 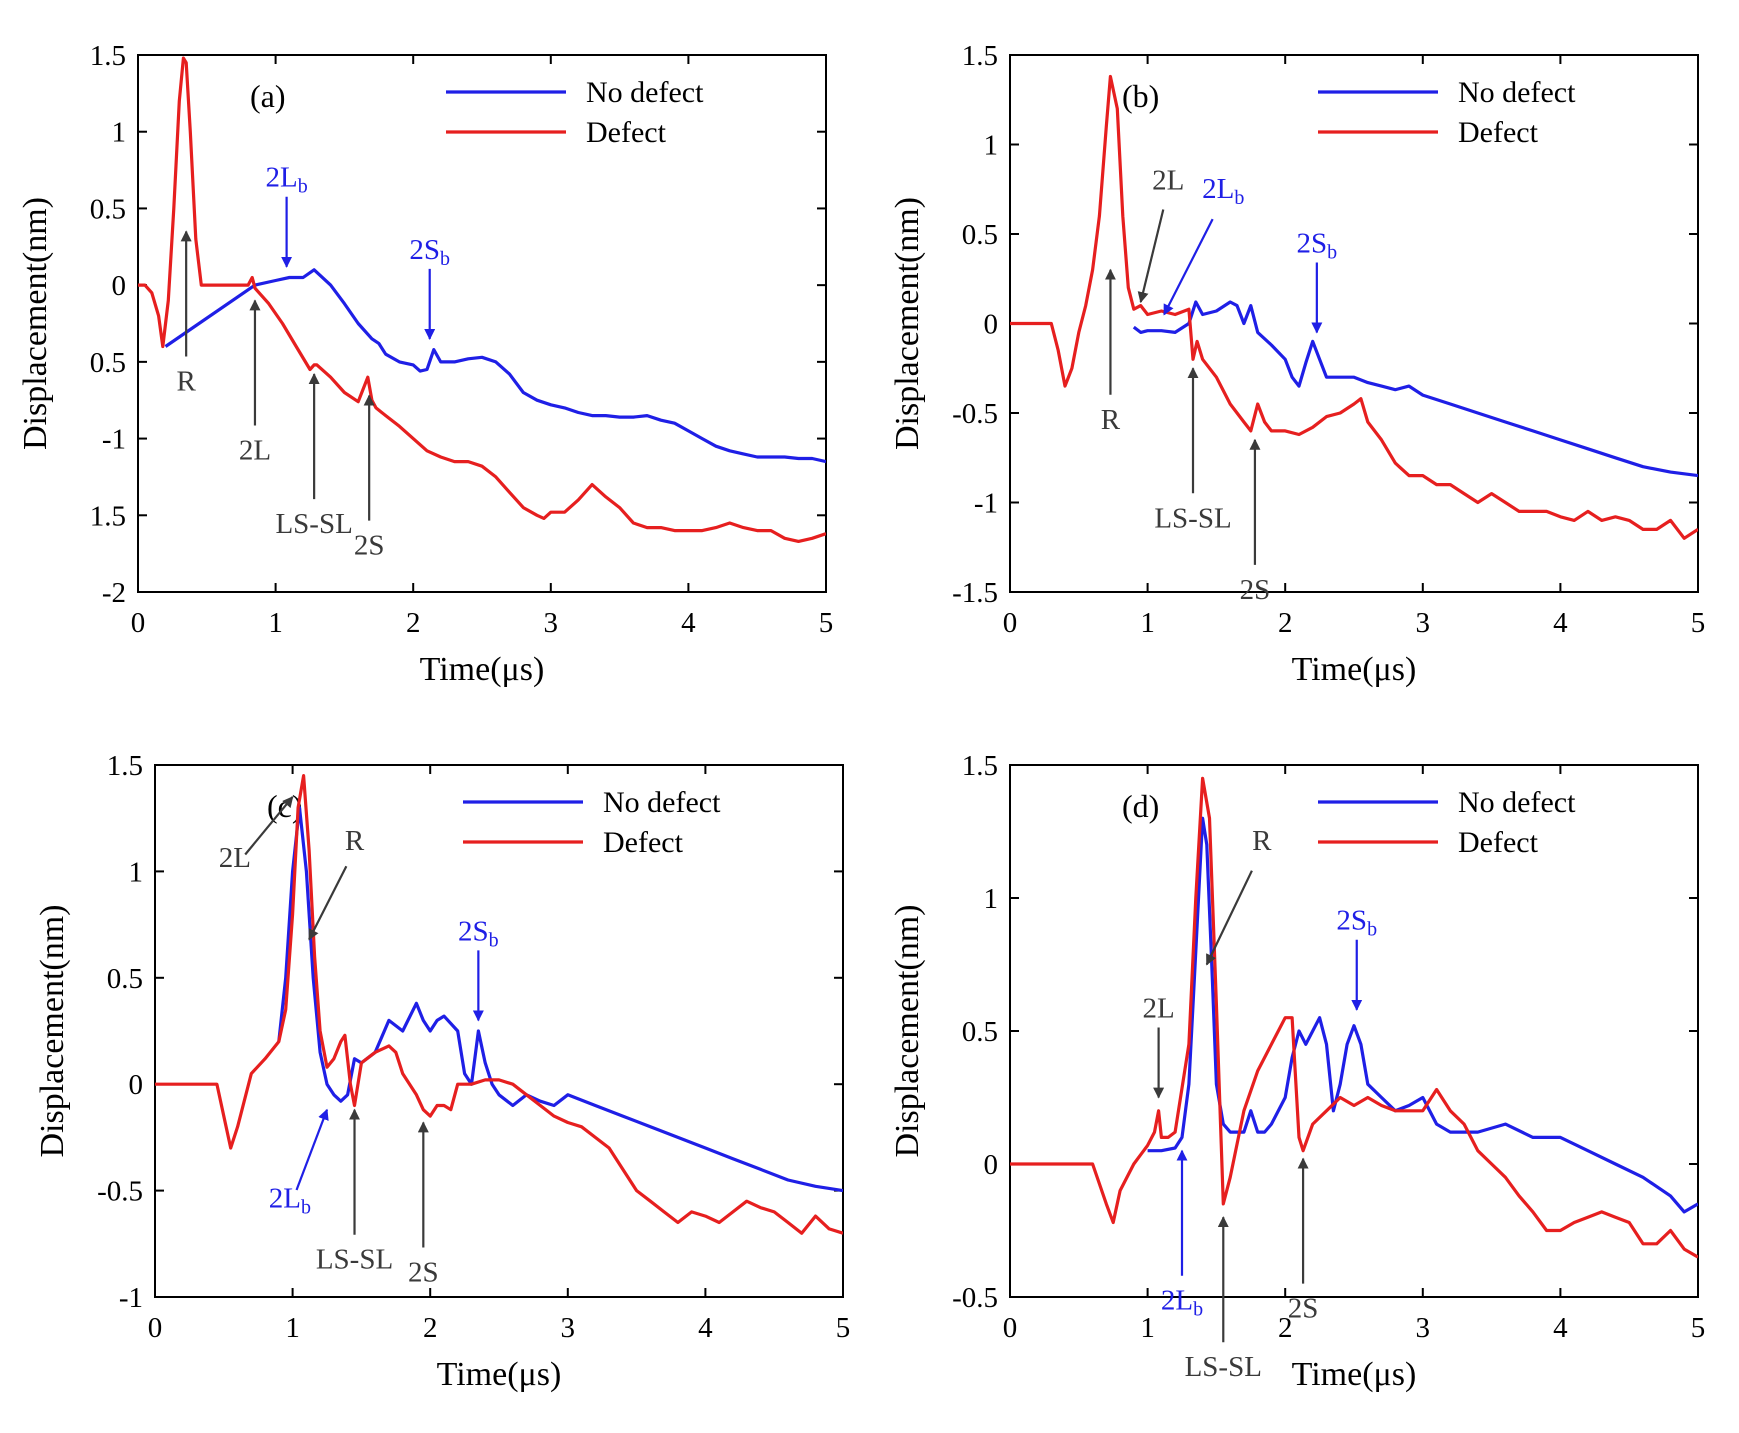 I want to click on panel-tag: (a), so click(x=268, y=96).